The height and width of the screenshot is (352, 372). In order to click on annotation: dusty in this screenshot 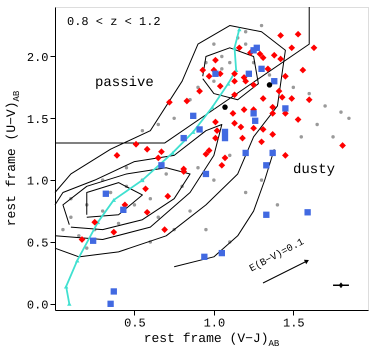, I will do `click(314, 170)`.